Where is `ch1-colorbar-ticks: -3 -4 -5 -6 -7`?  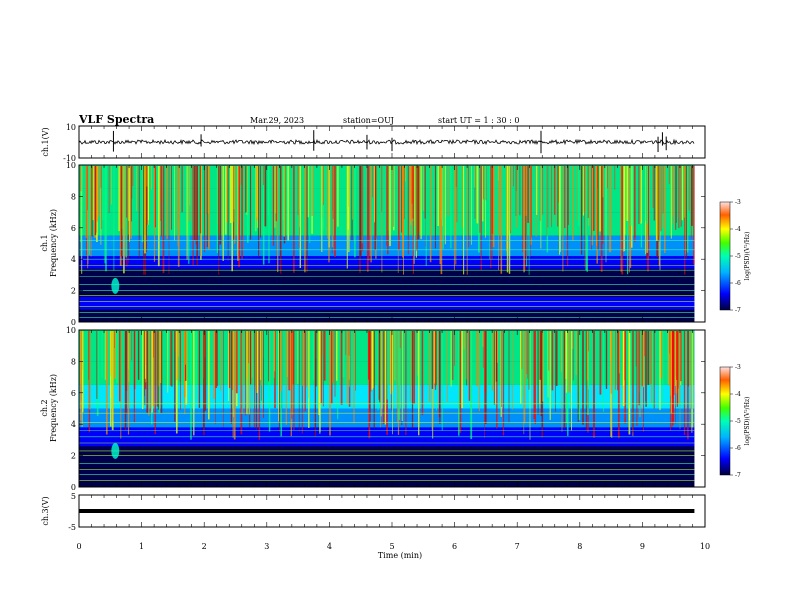
ch1-colorbar-ticks: -3 -4 -5 -6 -7 is located at coordinates (735, 256).